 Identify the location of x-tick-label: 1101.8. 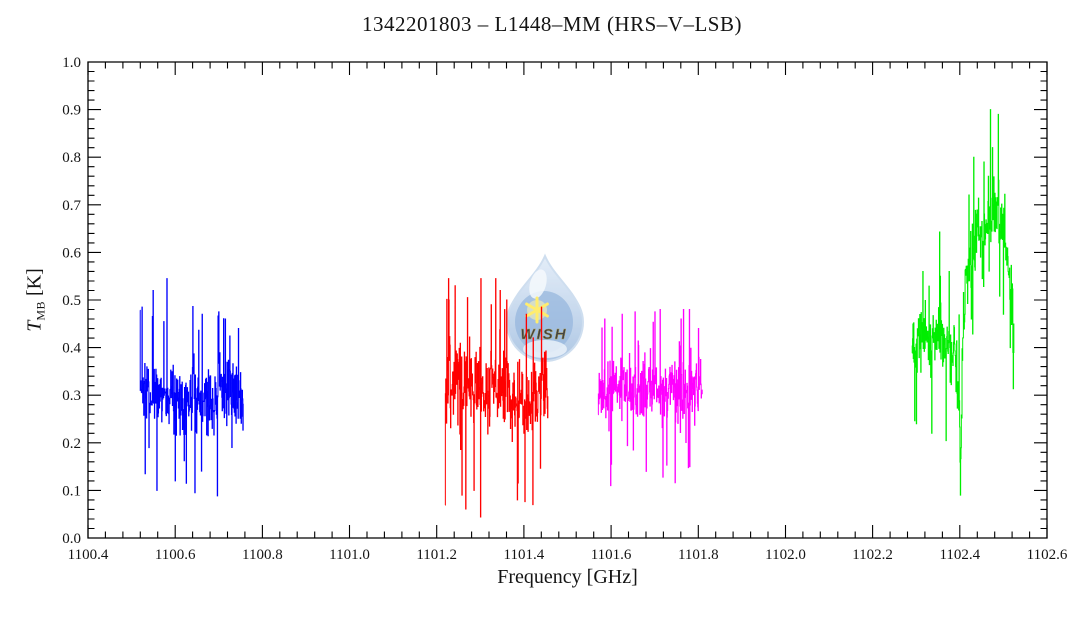
(698, 555).